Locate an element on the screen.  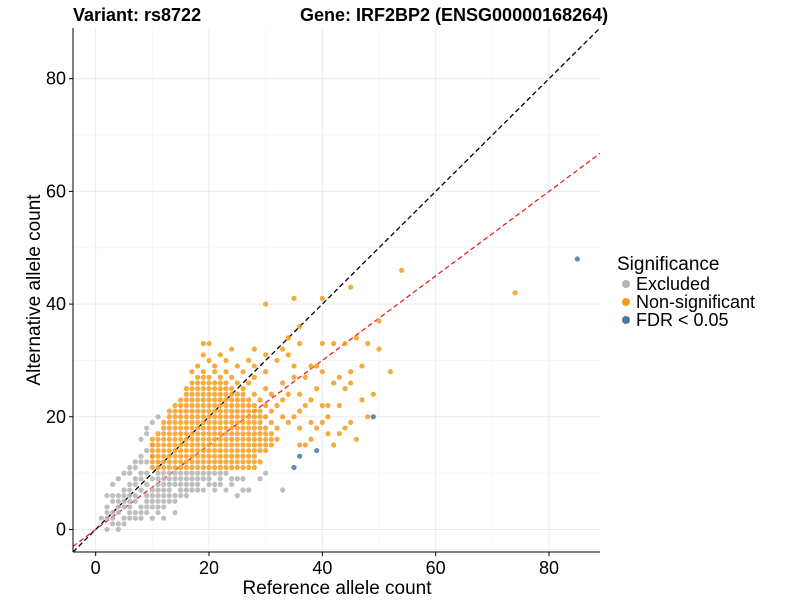
y-tick-label: 60 is located at coordinates (56, 191).